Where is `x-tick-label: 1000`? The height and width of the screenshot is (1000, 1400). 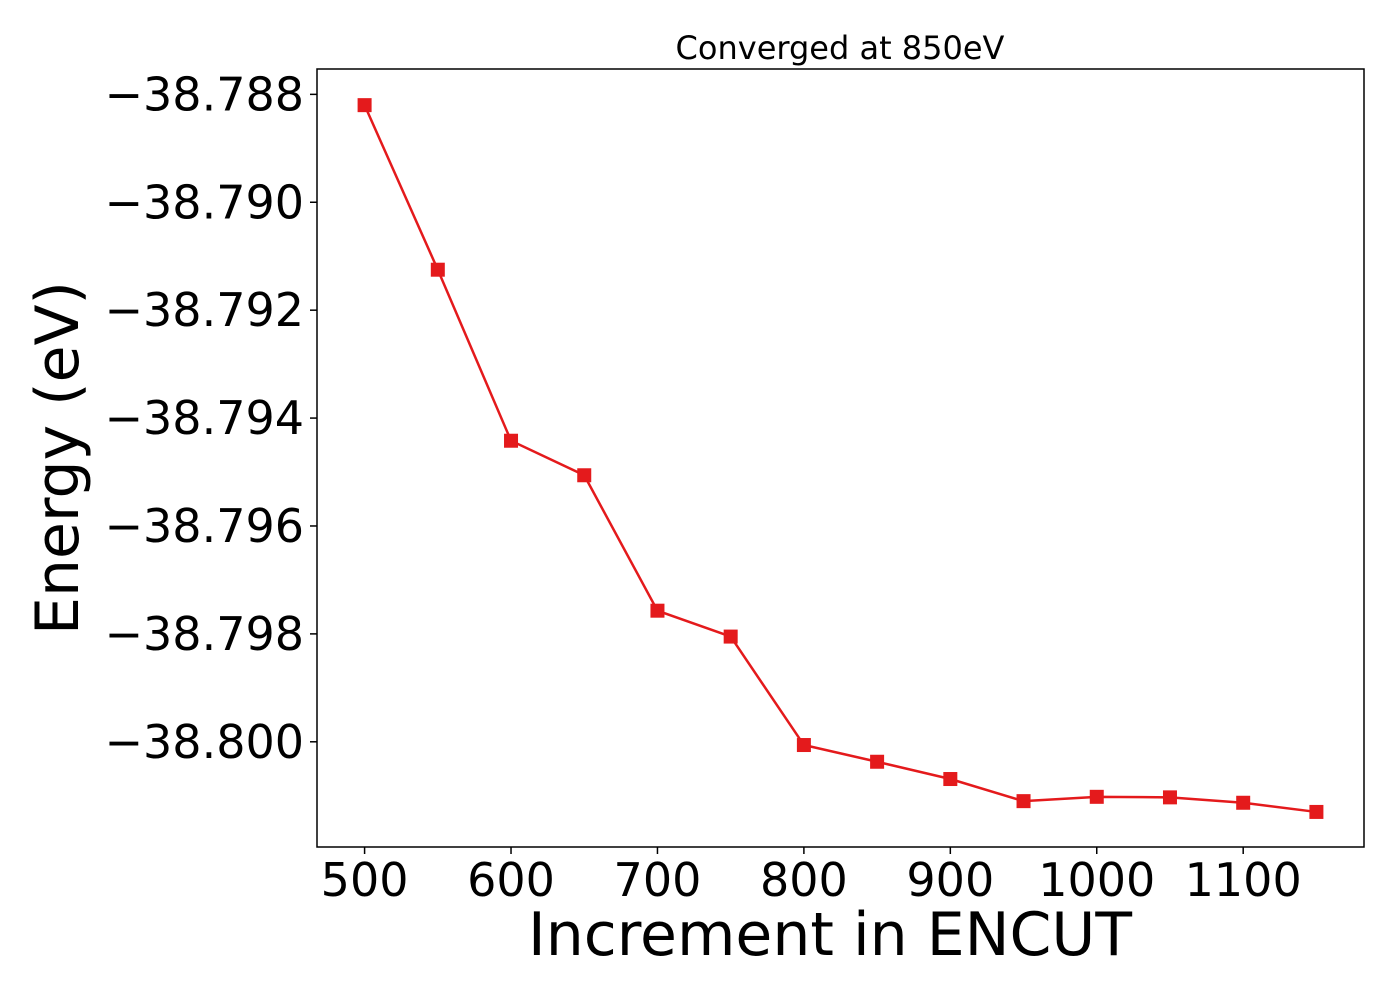
x-tick-label: 1000 is located at coordinates (1096, 880).